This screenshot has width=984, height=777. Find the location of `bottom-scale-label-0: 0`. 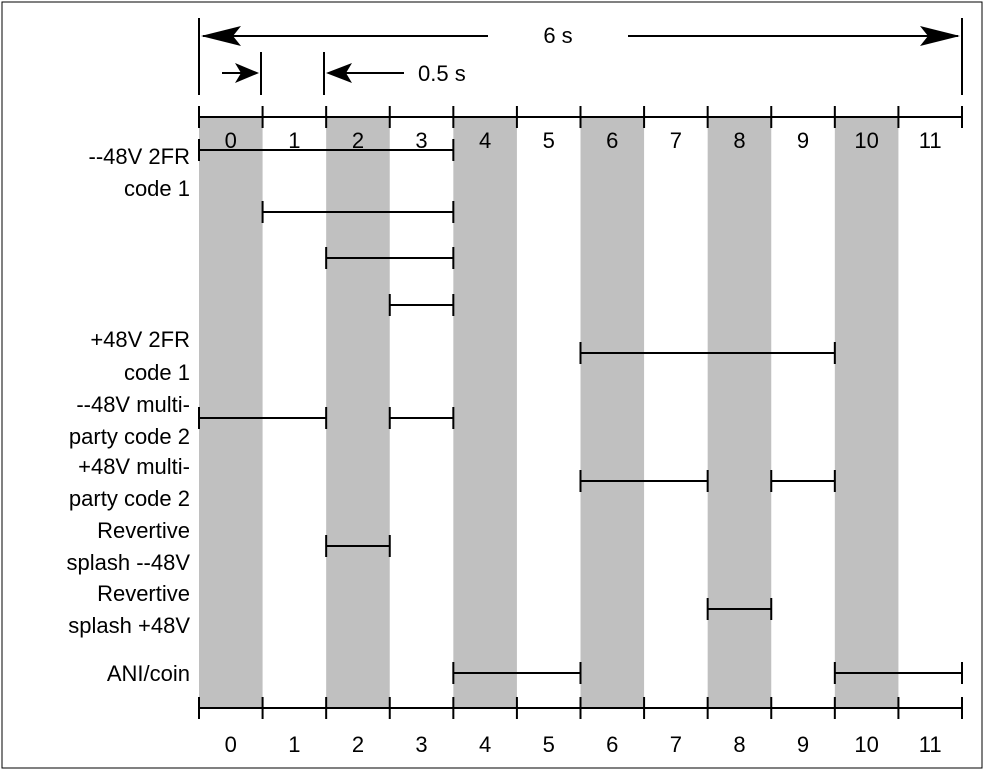

bottom-scale-label-0: 0 is located at coordinates (231, 744).